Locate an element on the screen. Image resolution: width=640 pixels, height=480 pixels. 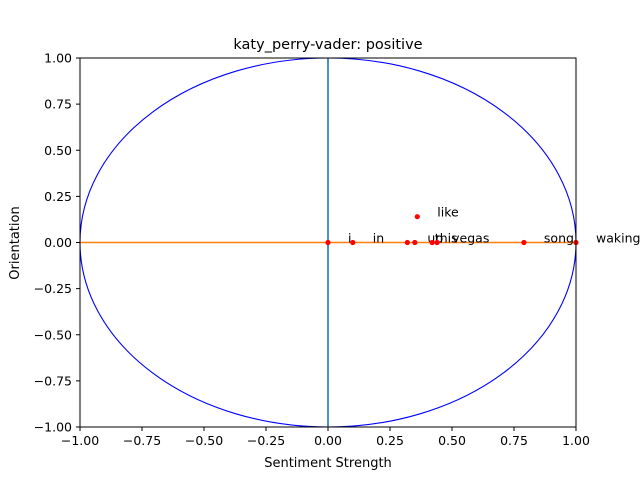
x-tick-label: 0.50 is located at coordinates (452, 440).